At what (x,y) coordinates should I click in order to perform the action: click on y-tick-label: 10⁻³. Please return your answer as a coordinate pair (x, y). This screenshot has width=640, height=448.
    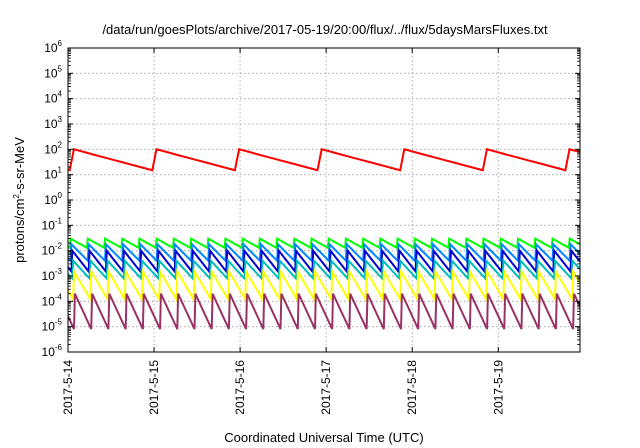
    Looking at the image, I should click on (52, 275).